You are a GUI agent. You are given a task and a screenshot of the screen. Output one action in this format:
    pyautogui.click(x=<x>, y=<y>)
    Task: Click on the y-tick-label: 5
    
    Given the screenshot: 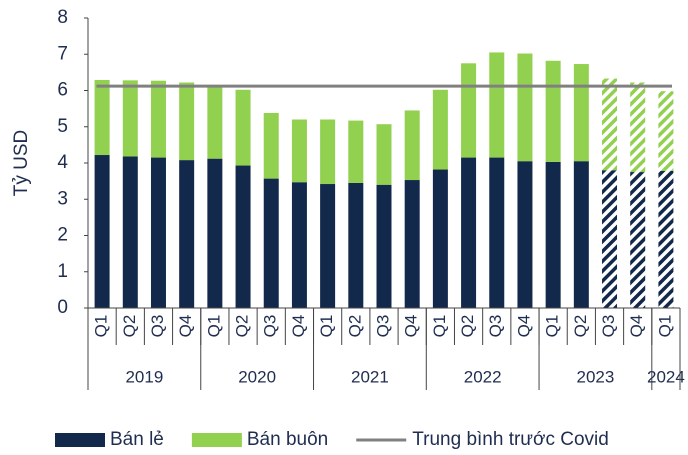 What is the action you would take?
    pyautogui.click(x=62, y=126)
    